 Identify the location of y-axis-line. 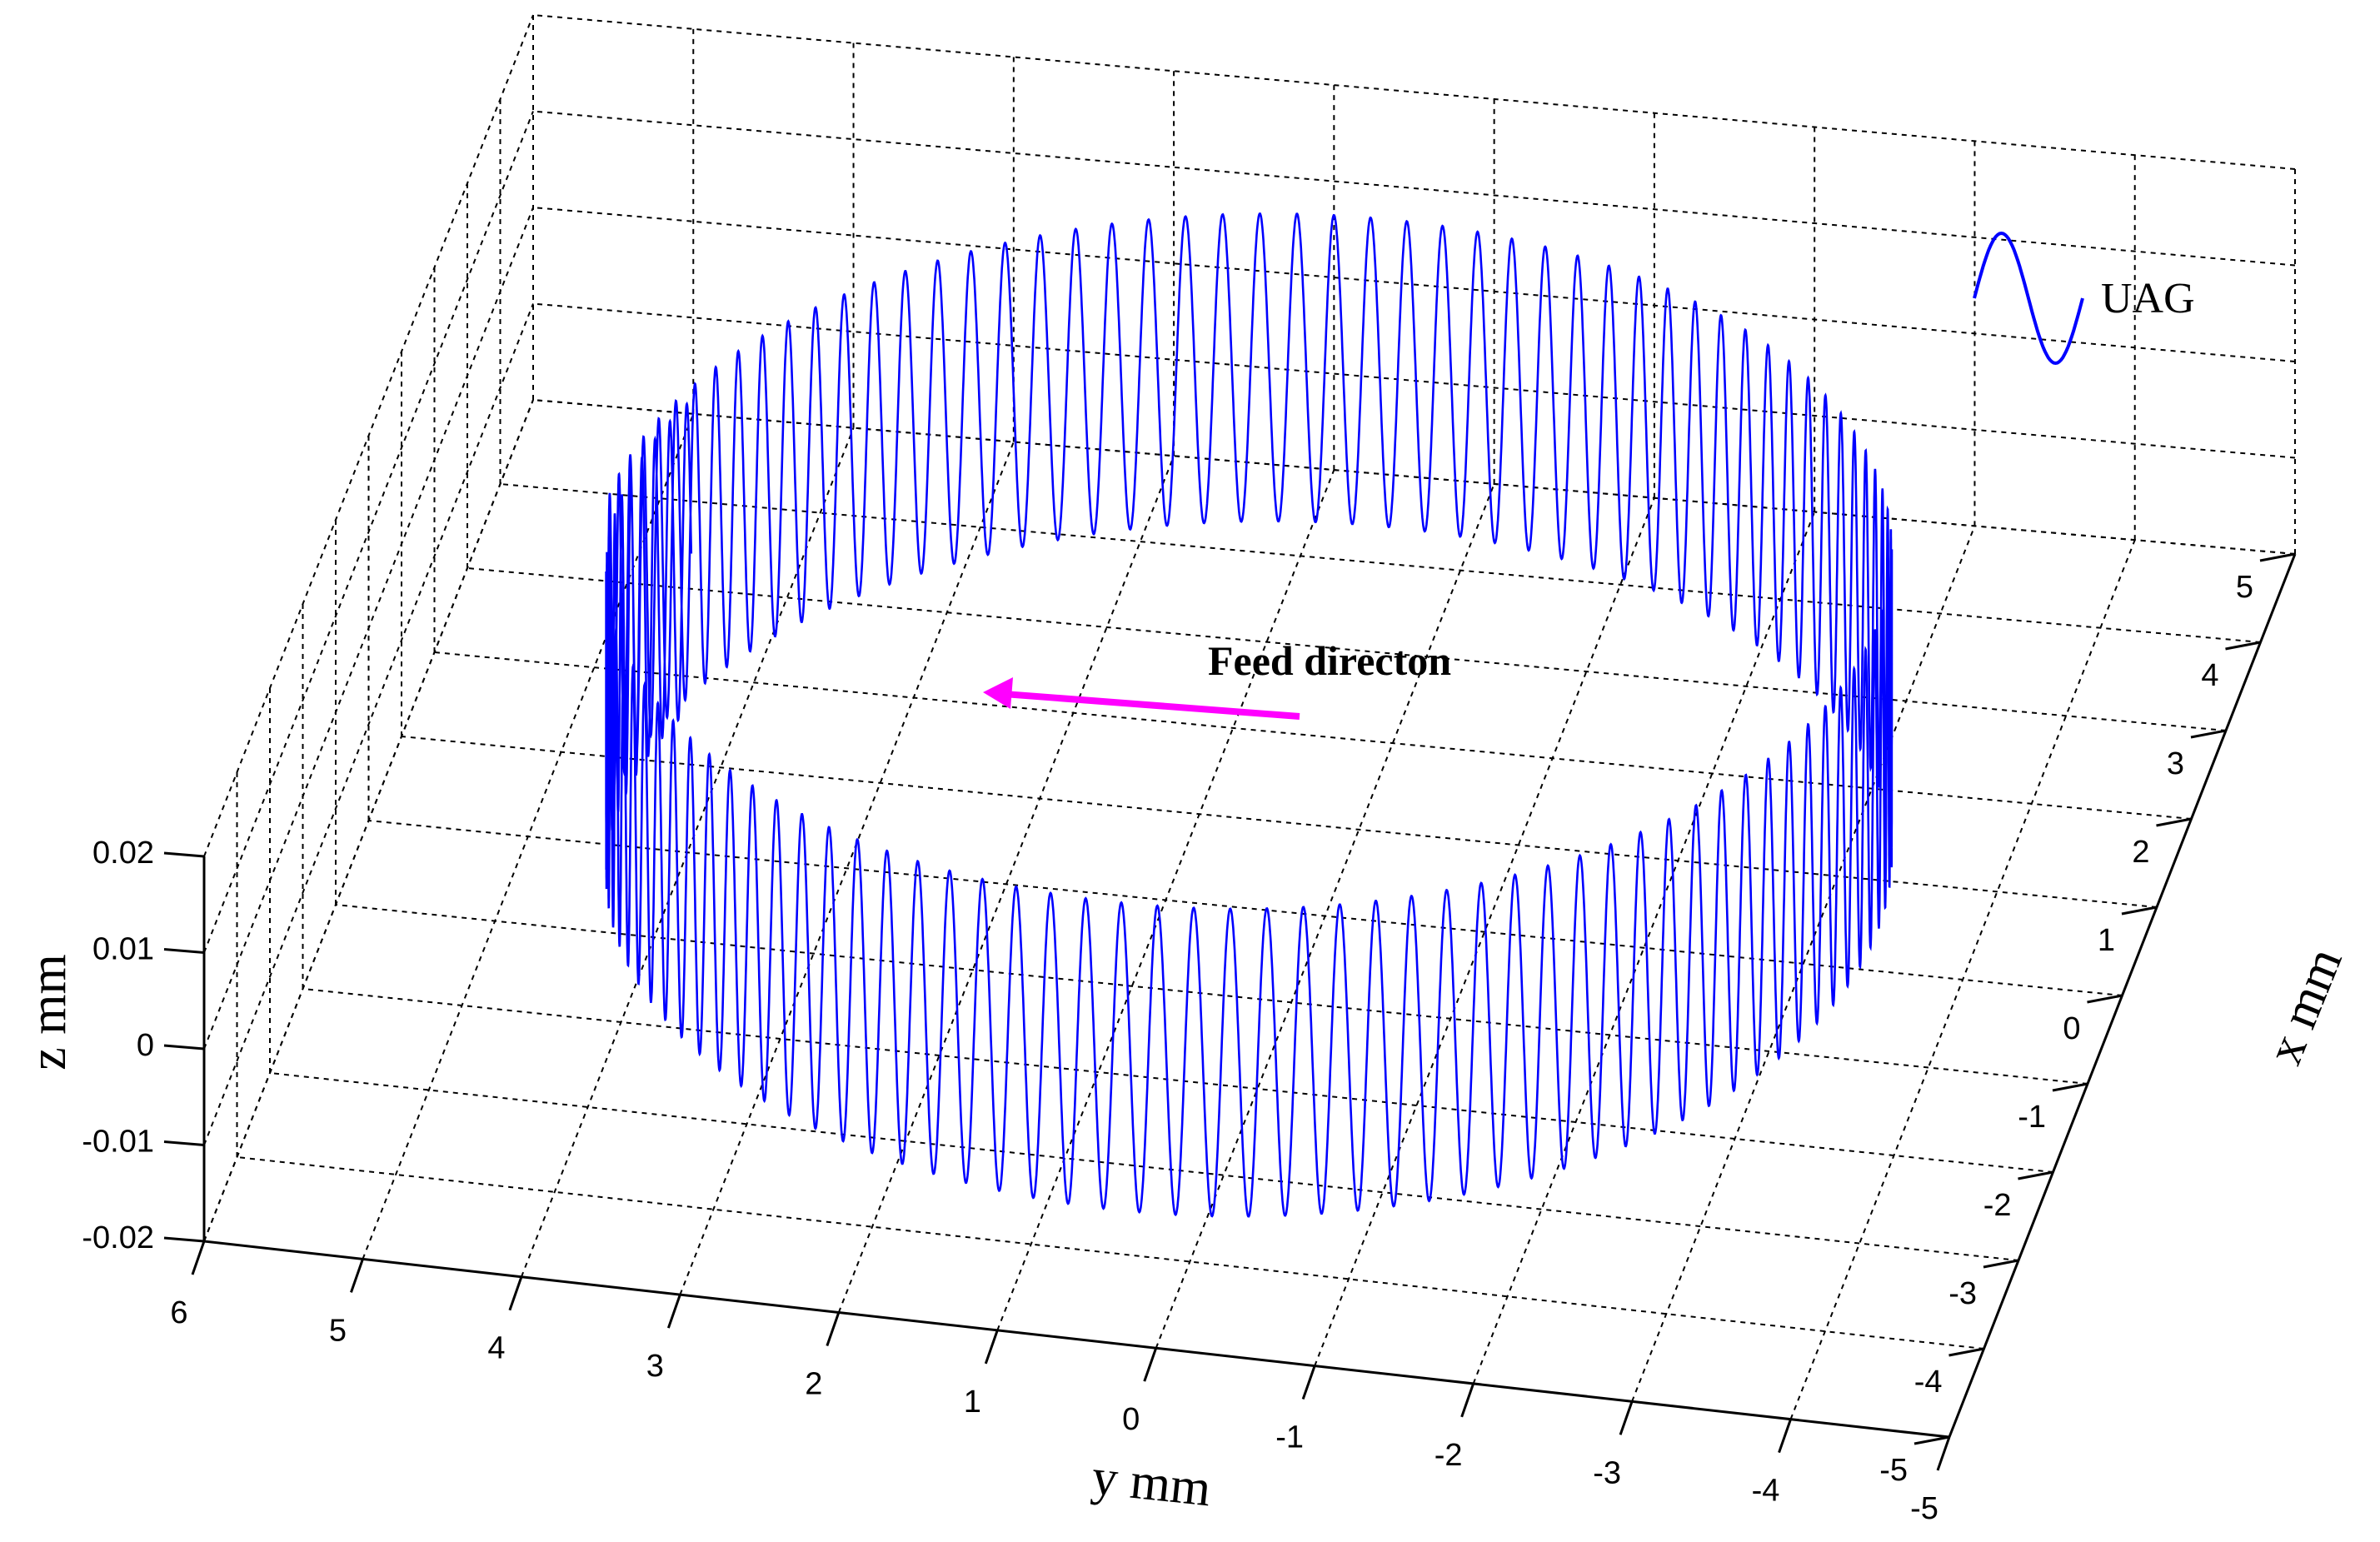
(1076, 1339).